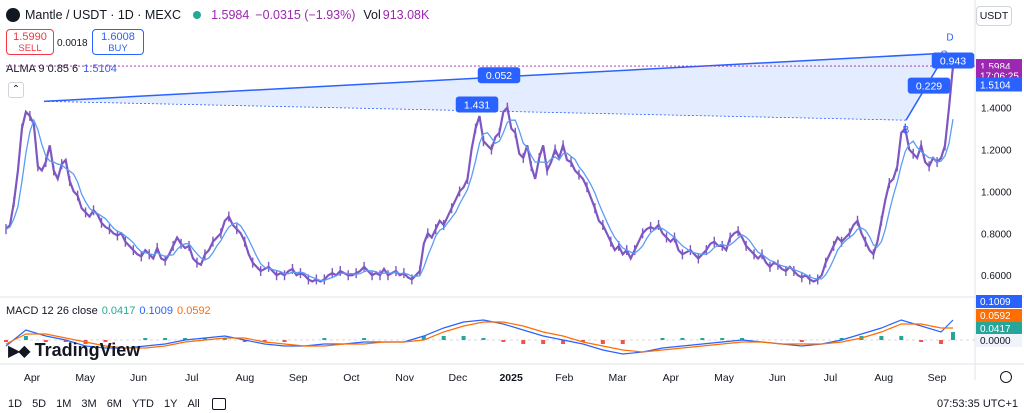 This screenshot has height=413, width=1024. I want to click on last-price: 1.5984, so click(230, 15).